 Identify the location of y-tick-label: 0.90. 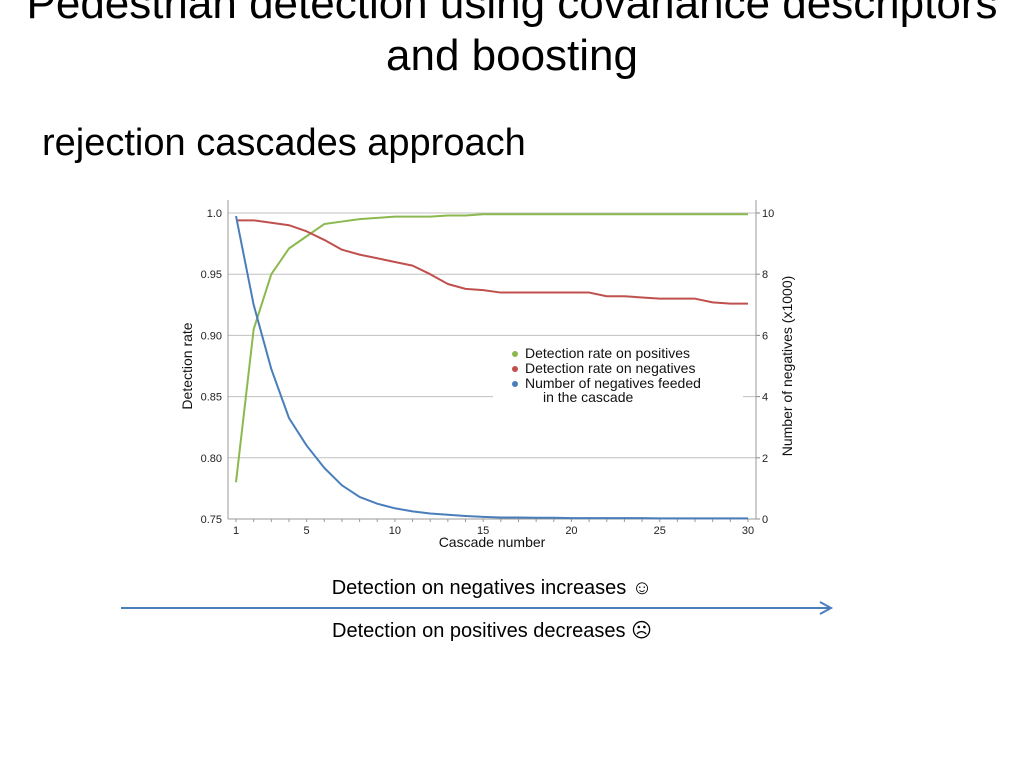
(211, 336).